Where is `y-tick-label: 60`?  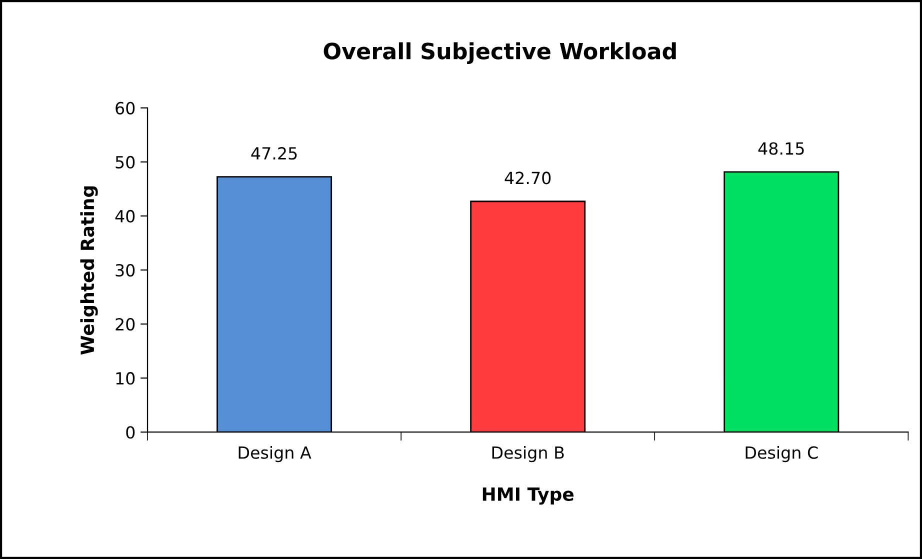
y-tick-label: 60 is located at coordinates (125, 108).